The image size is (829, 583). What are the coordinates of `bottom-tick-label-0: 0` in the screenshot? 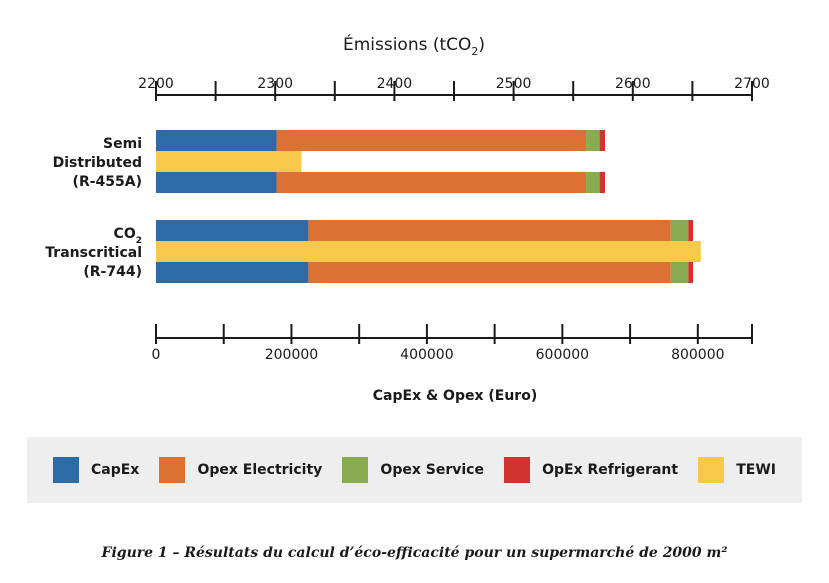 It's located at (156, 355).